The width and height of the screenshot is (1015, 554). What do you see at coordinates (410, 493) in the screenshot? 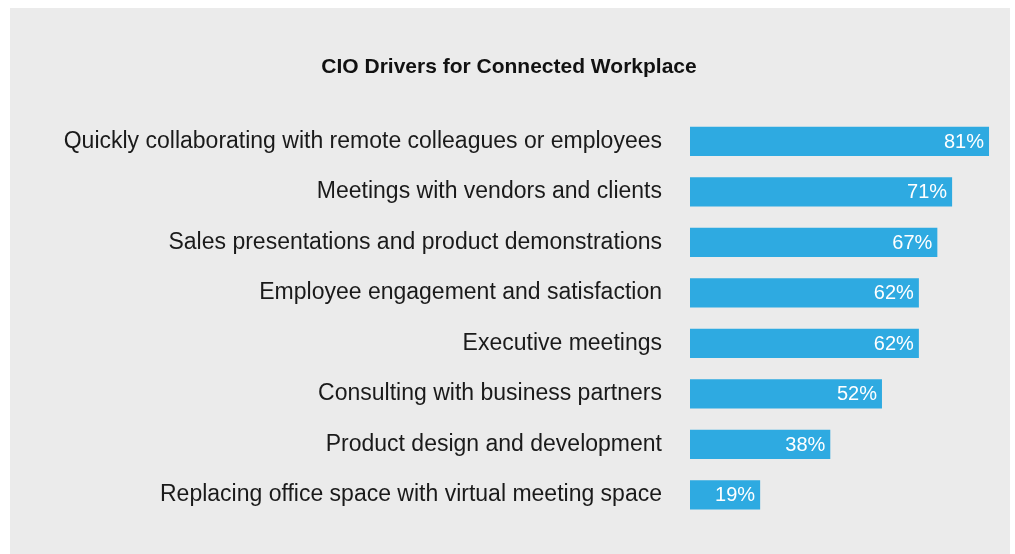
I see `y-tick-label: Replacing office space with virtual meeting space` at bounding box center [410, 493].